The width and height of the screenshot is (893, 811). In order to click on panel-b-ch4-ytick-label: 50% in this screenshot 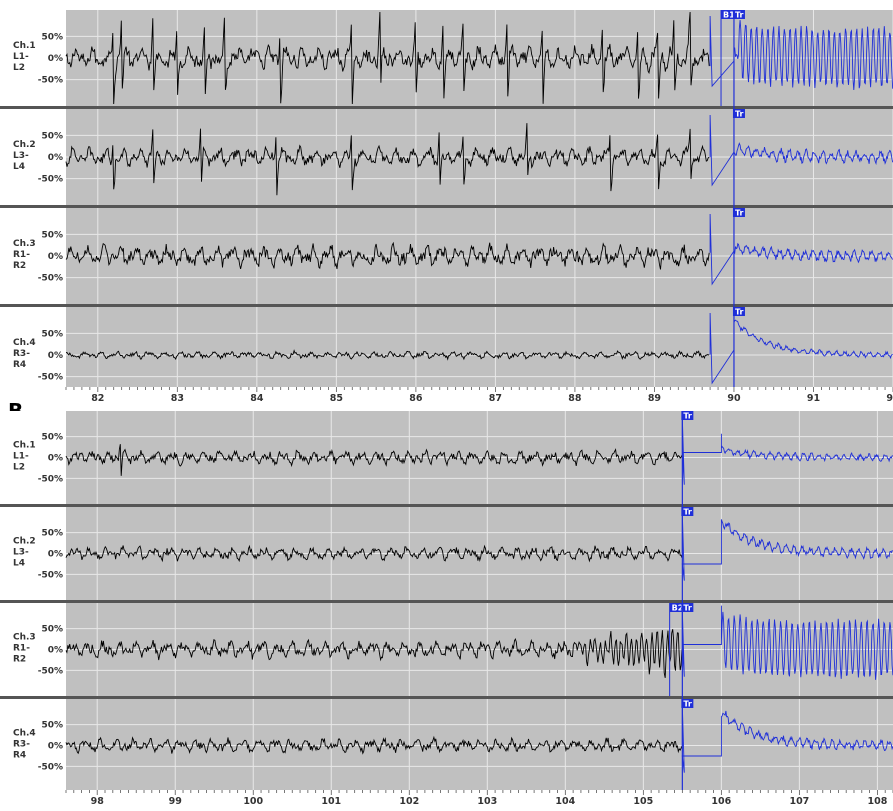, I will do `click(52, 726)`.